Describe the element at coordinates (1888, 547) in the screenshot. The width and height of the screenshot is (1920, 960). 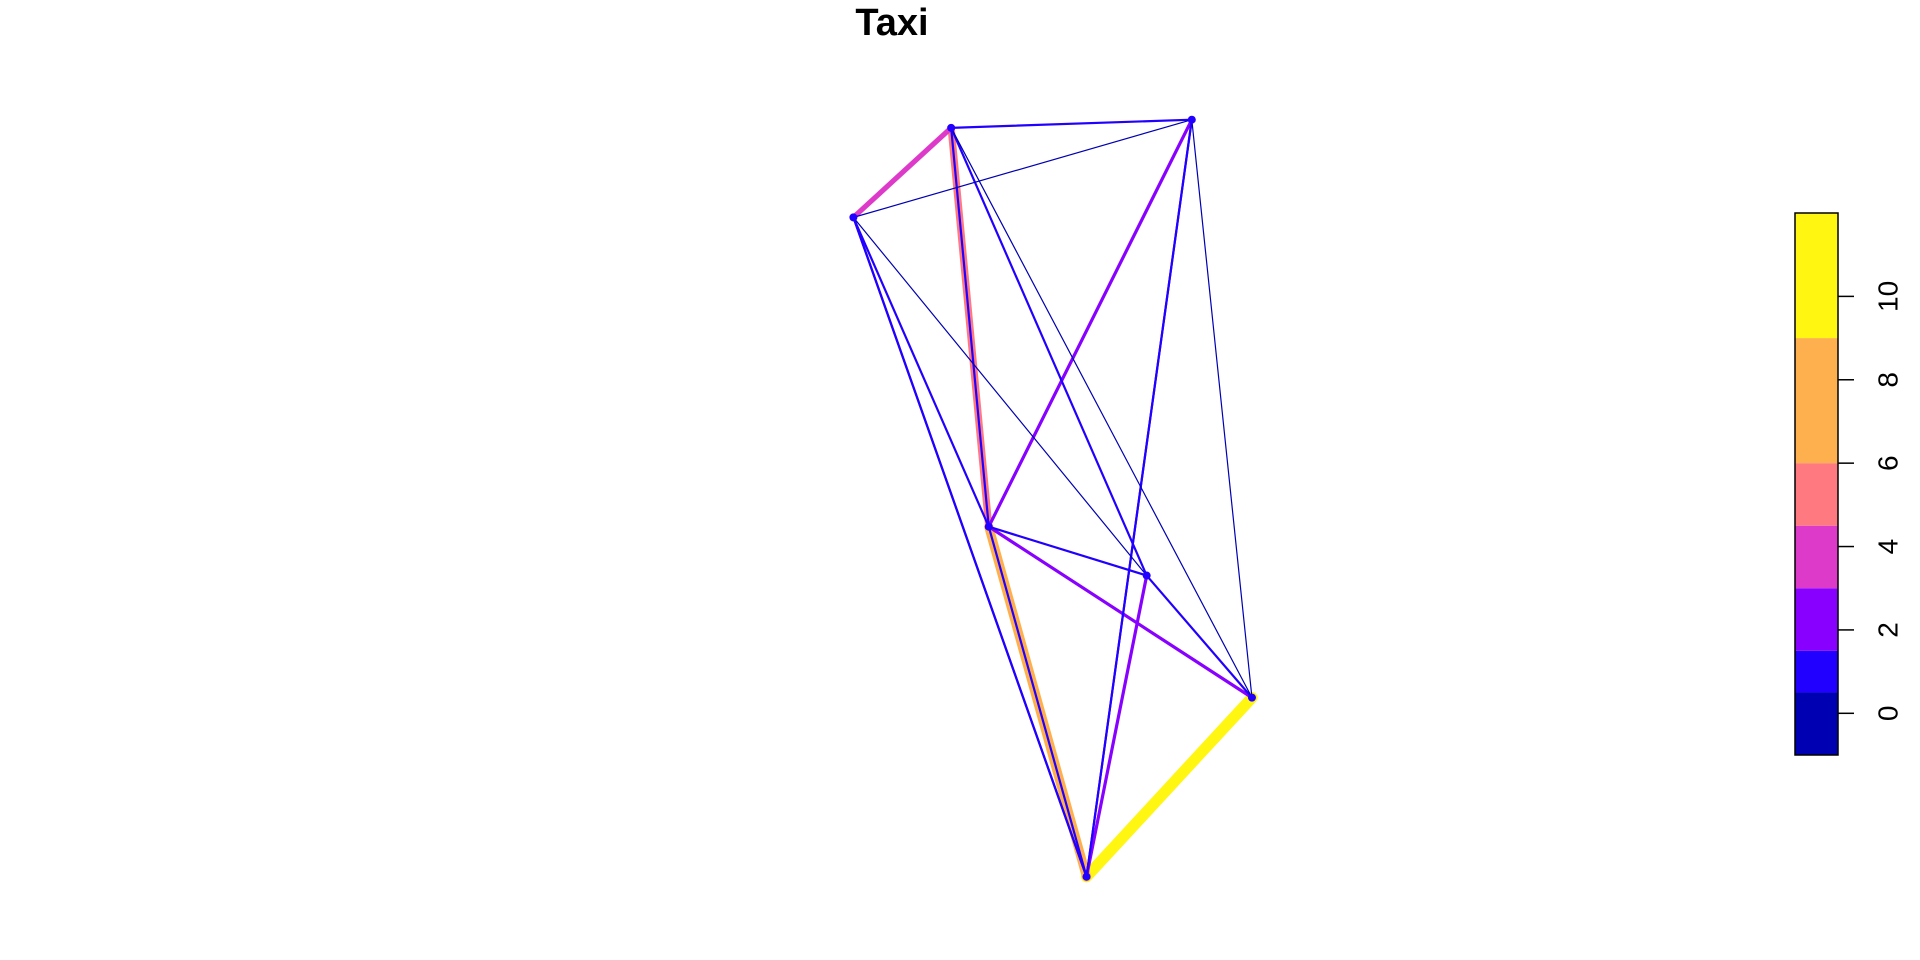
I see `legend-tick-label-2: 4` at that location.